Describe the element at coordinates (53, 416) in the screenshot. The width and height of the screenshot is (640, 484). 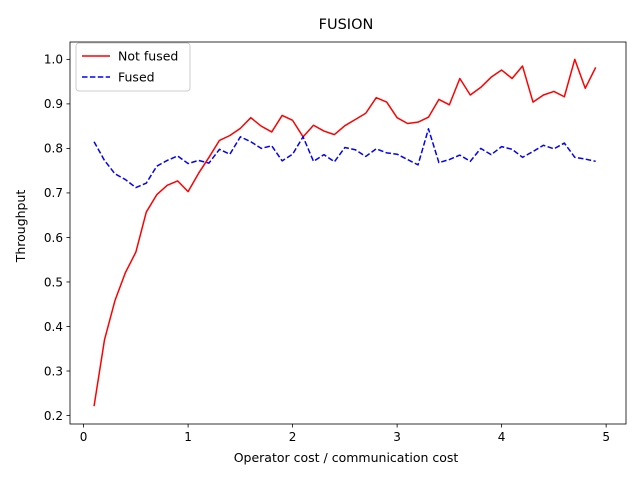
I see `y-tick-label: 0.2` at that location.